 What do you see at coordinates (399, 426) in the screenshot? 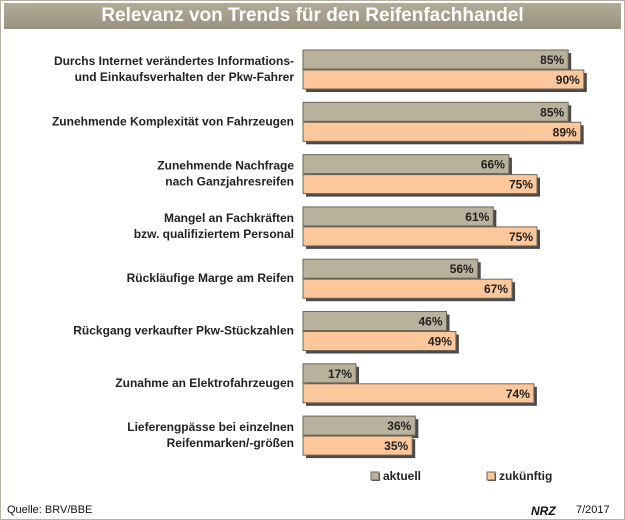
I see `value-label: 36%` at bounding box center [399, 426].